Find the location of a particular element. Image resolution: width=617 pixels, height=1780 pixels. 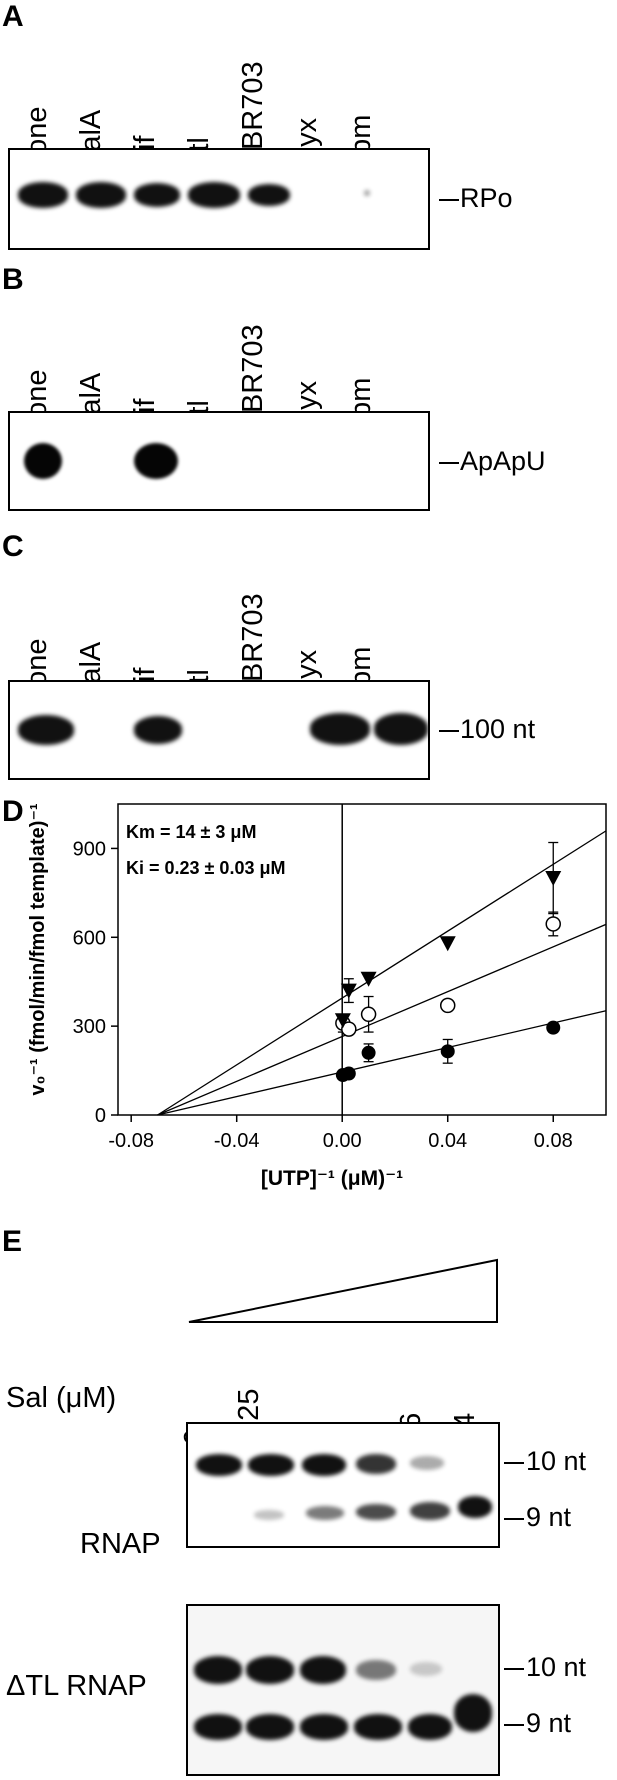

ki-annotation: Ki = 0.23 ± 0.03 μM is located at coordinates (205, 868).